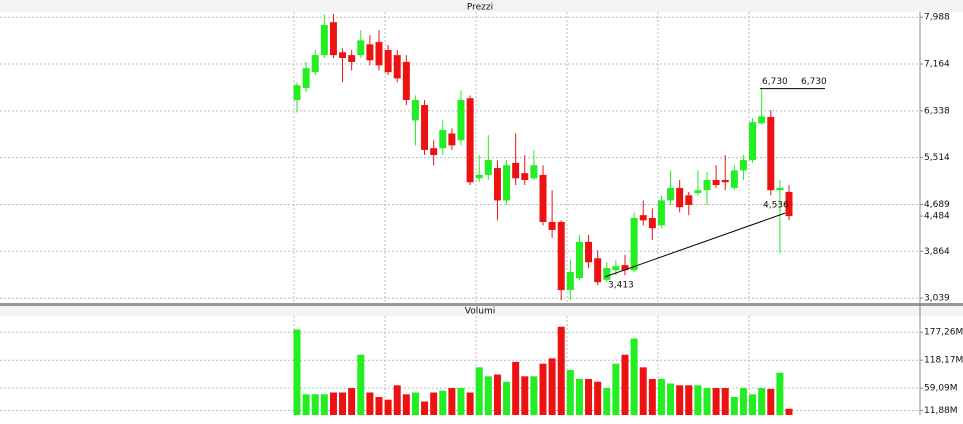  I want to click on volume-title: Volumi, so click(480, 312).